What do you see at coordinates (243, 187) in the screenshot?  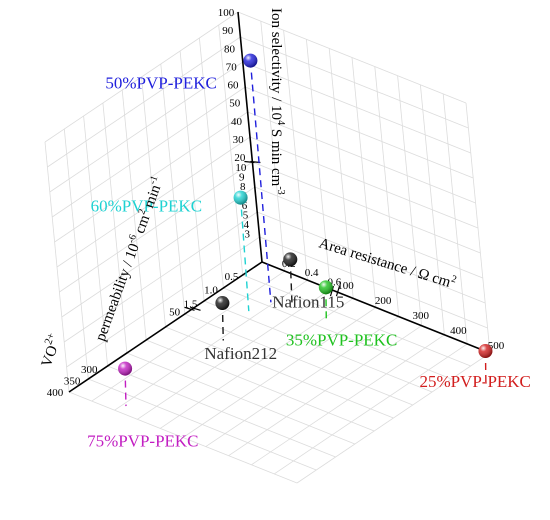 I see `z-tick-label: 8` at bounding box center [243, 187].